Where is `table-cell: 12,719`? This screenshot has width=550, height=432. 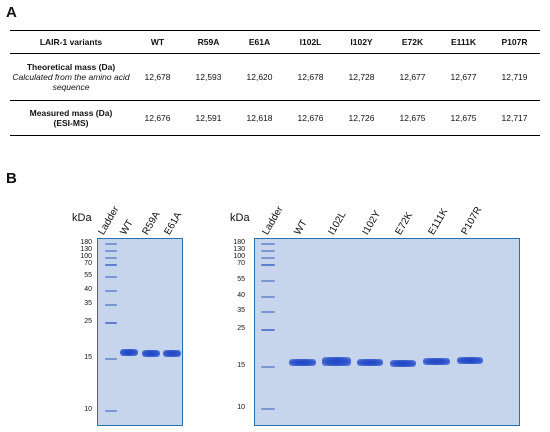 table-cell: 12,719 is located at coordinates (514, 77).